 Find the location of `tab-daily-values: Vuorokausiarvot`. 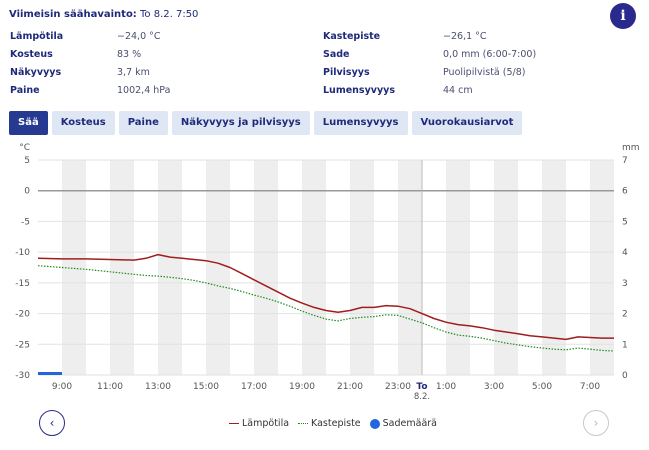

tab-daily-values: Vuorokausiarvot is located at coordinates (467, 123).